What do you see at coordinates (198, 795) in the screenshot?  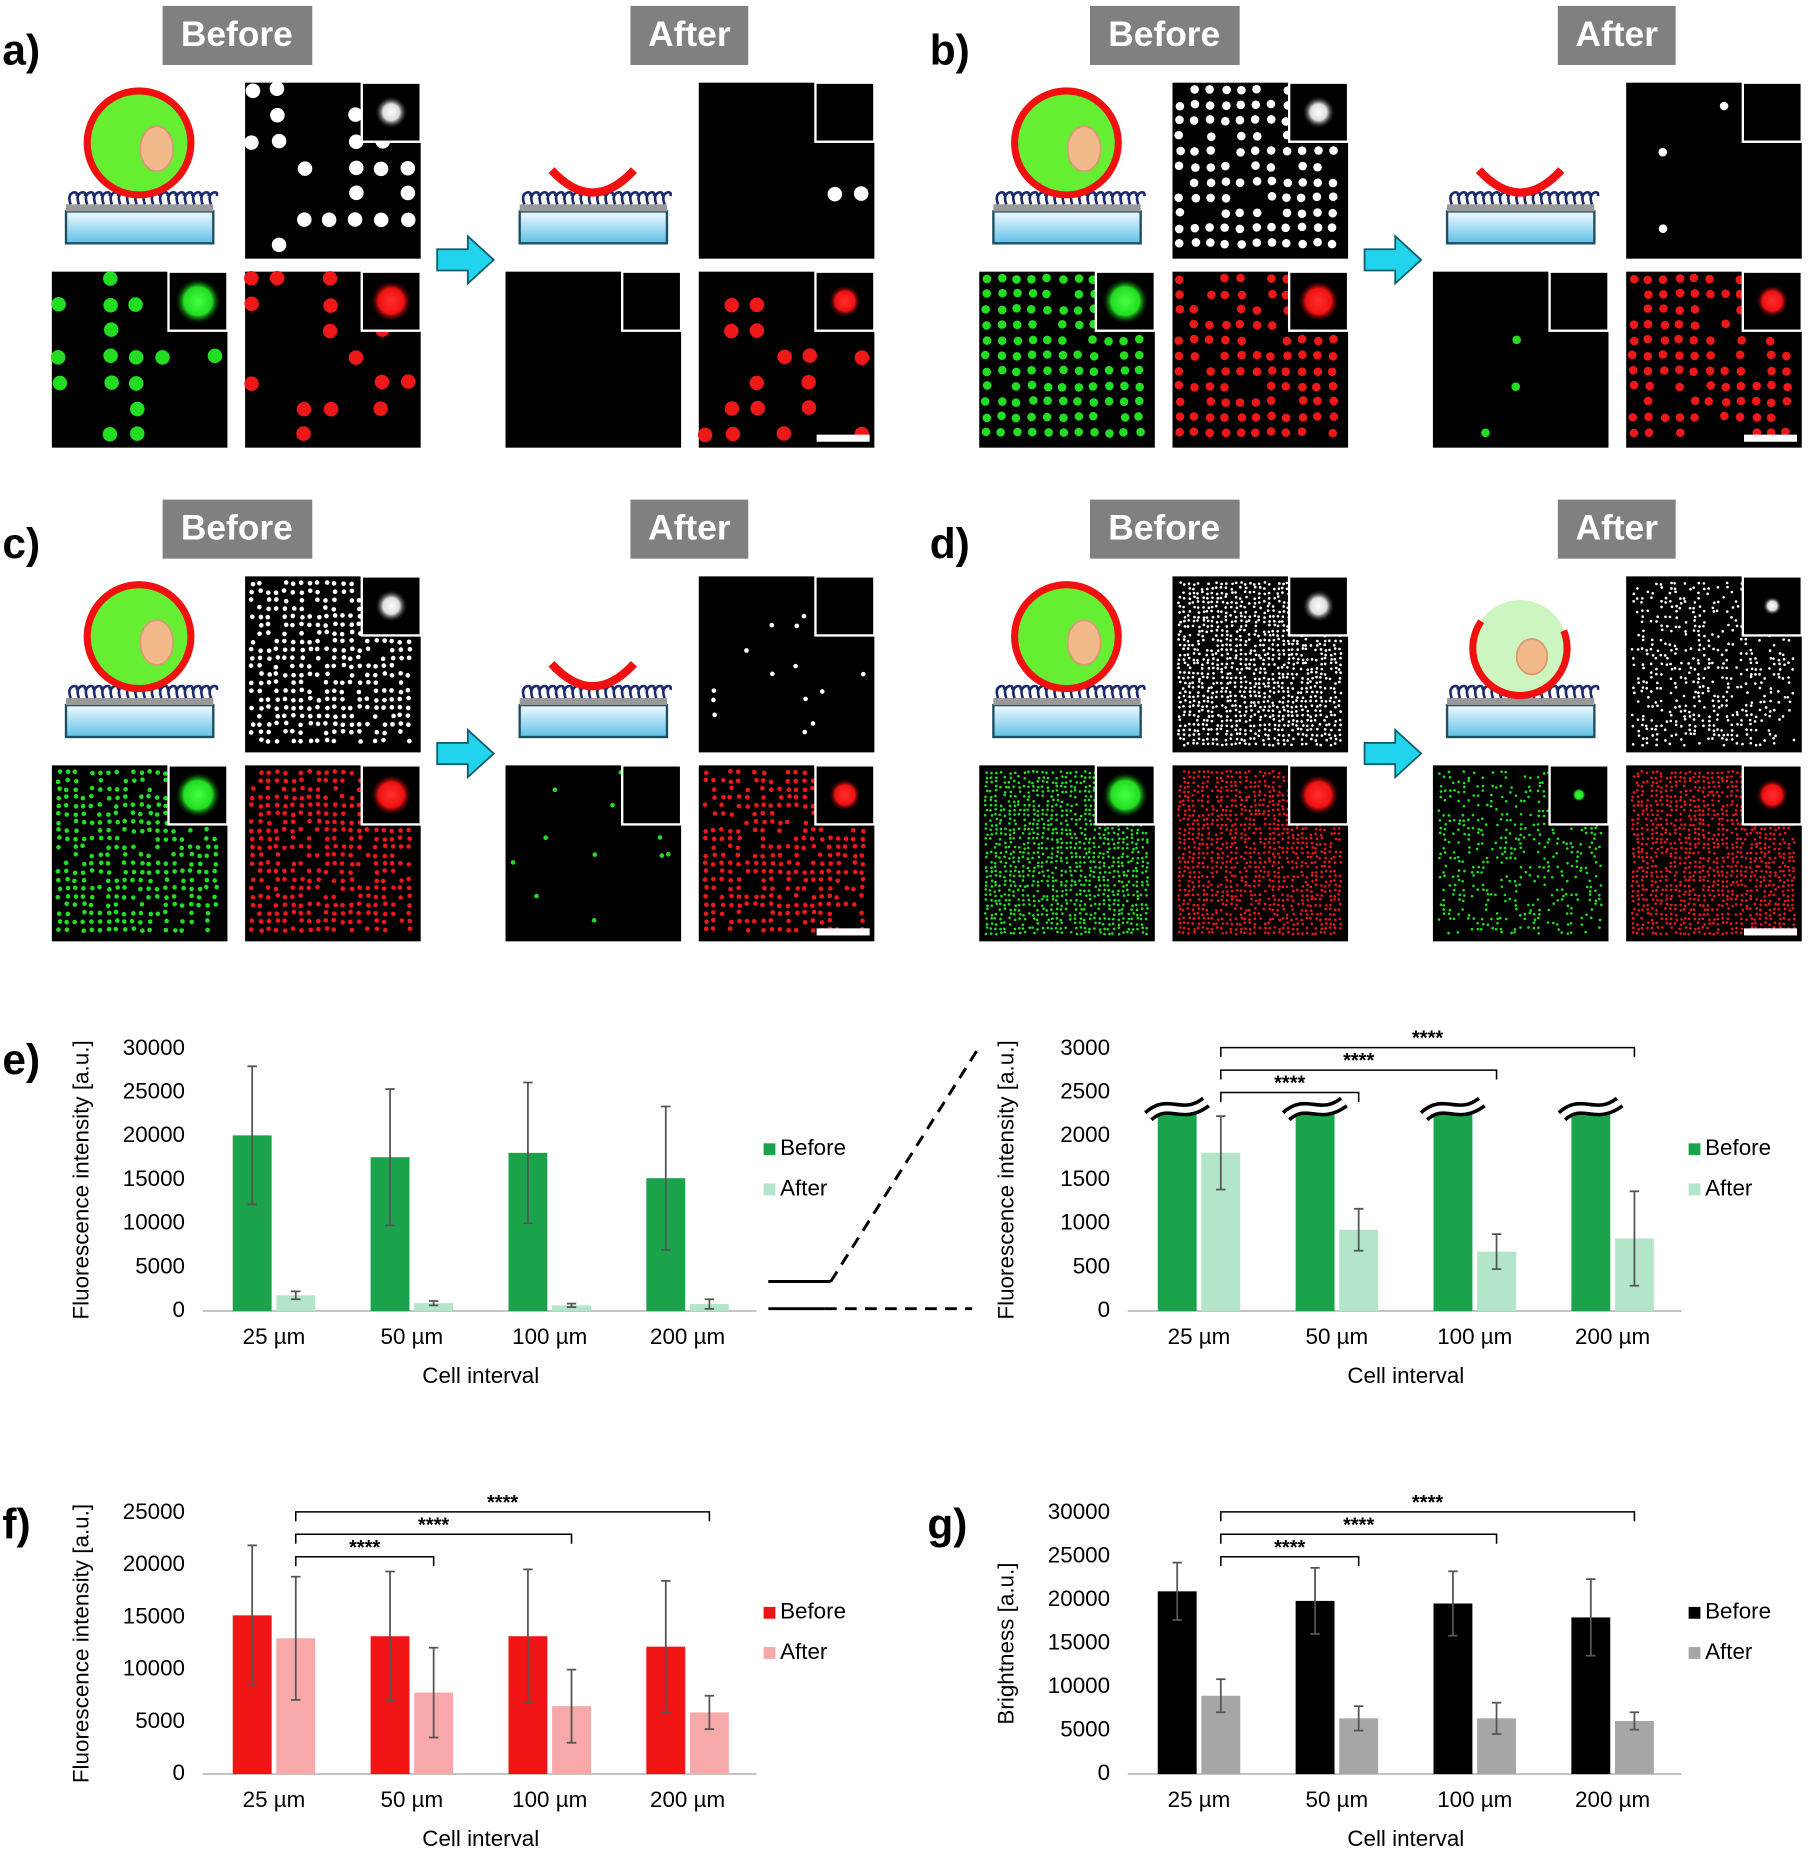 I see `inset-cell` at bounding box center [198, 795].